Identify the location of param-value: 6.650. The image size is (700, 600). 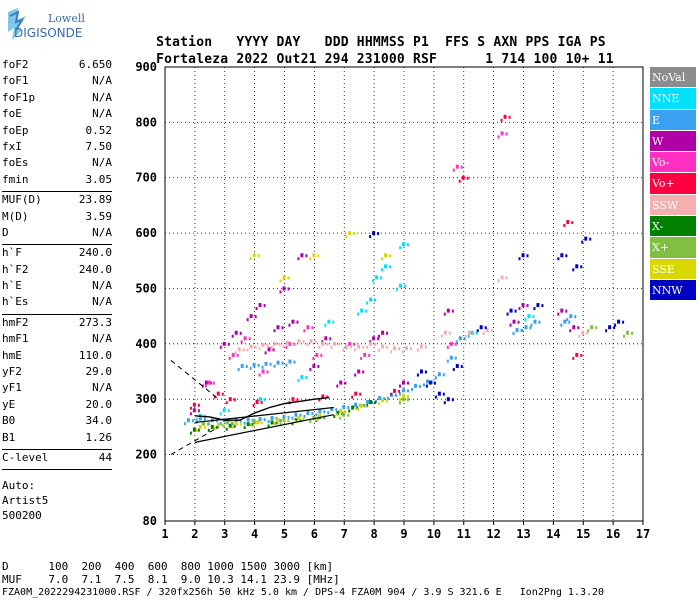
(95, 64).